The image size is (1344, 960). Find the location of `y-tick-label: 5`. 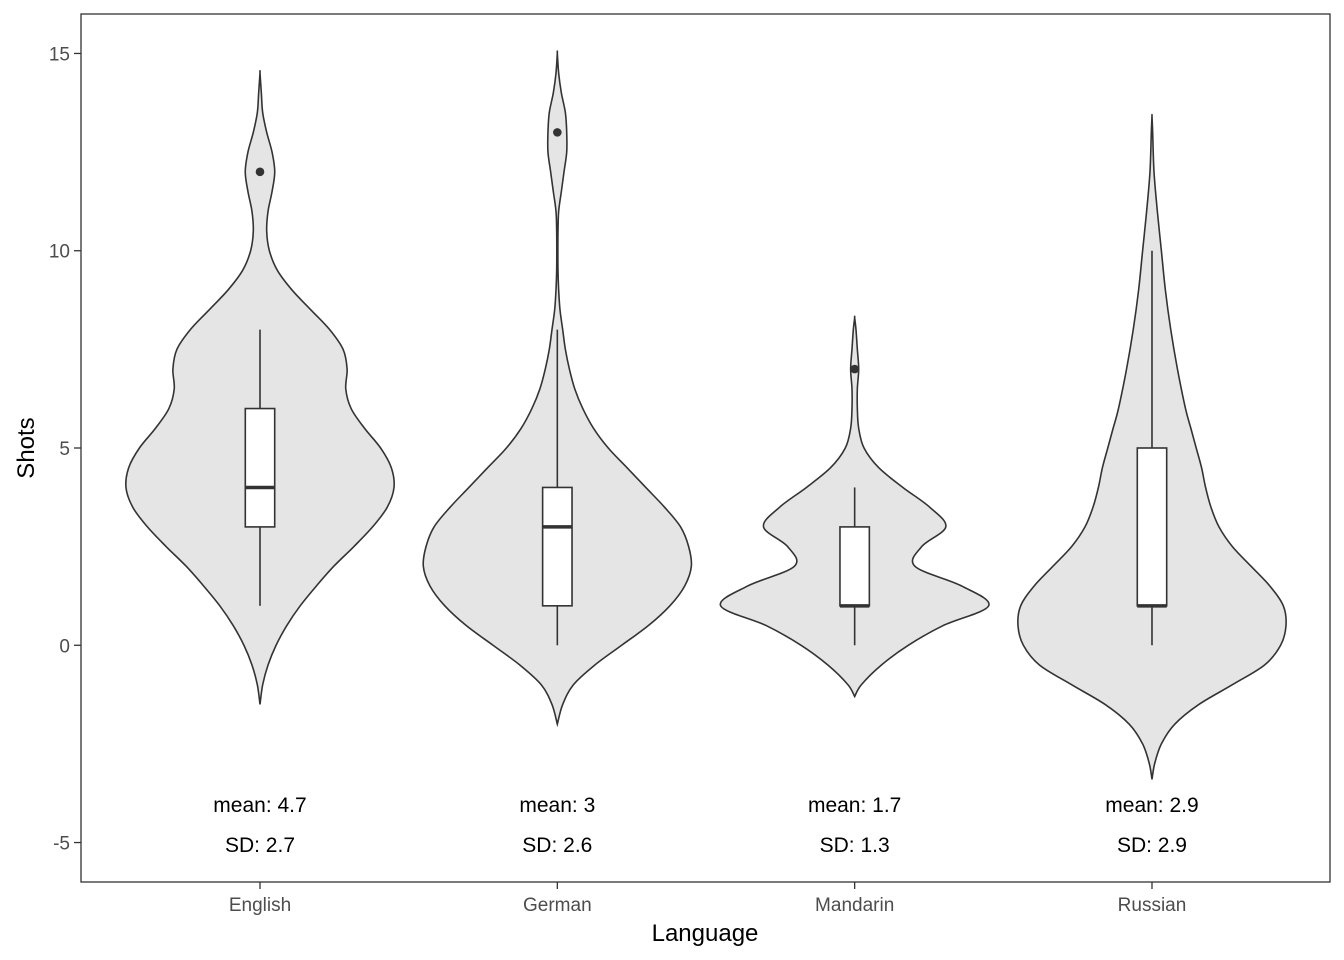

y-tick-label: 5 is located at coordinates (64, 449).